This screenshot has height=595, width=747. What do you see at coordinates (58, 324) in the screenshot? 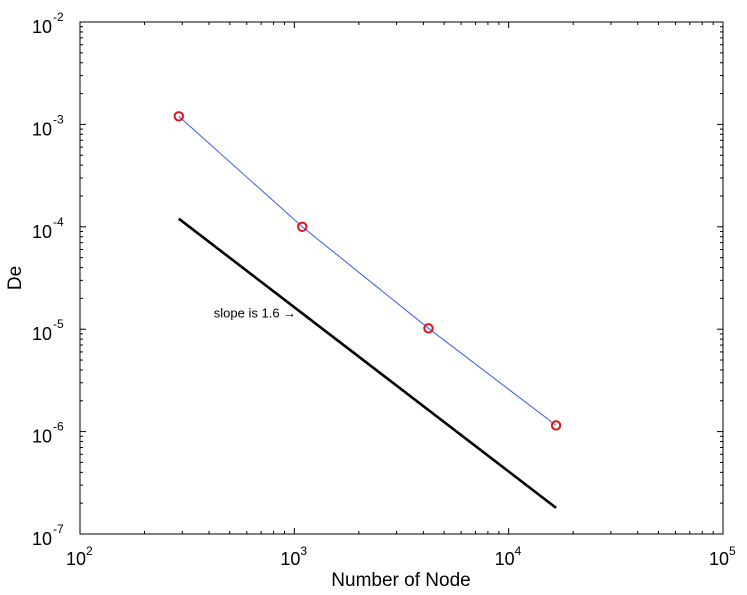
I see `y-tick-exponent: -5` at bounding box center [58, 324].